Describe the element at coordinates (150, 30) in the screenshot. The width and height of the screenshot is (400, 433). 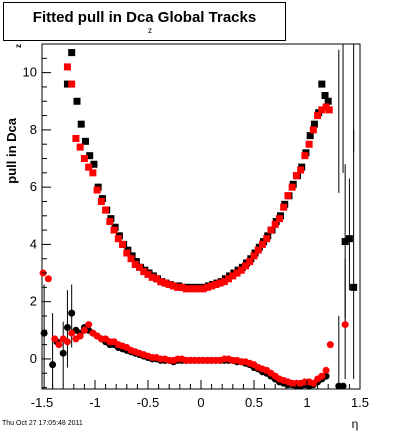
I see `chart-title-subscript: z` at that location.